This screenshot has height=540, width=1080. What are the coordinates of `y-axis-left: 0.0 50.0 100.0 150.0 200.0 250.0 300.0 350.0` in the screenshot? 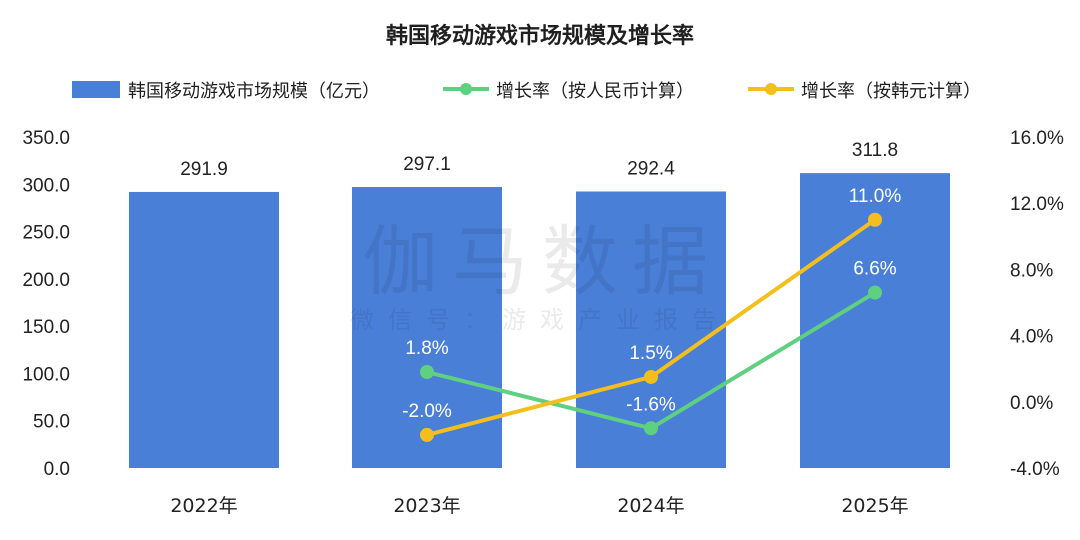 It's located at (46, 304).